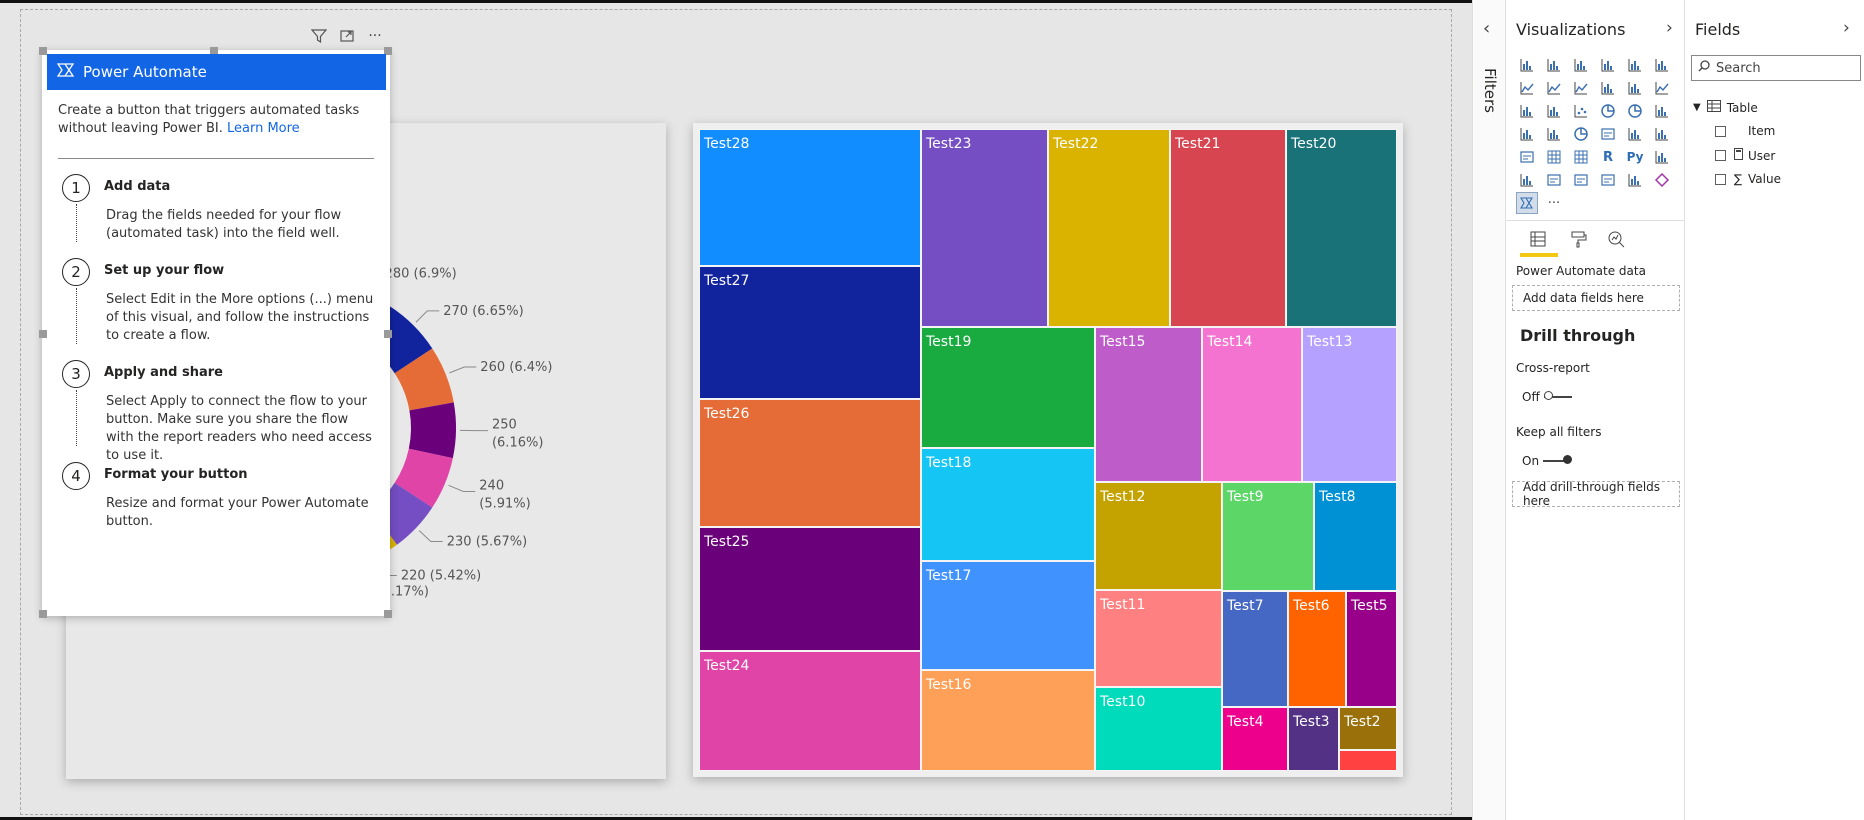  What do you see at coordinates (1313, 739) in the screenshot?
I see `treemap-cell: Test3` at bounding box center [1313, 739].